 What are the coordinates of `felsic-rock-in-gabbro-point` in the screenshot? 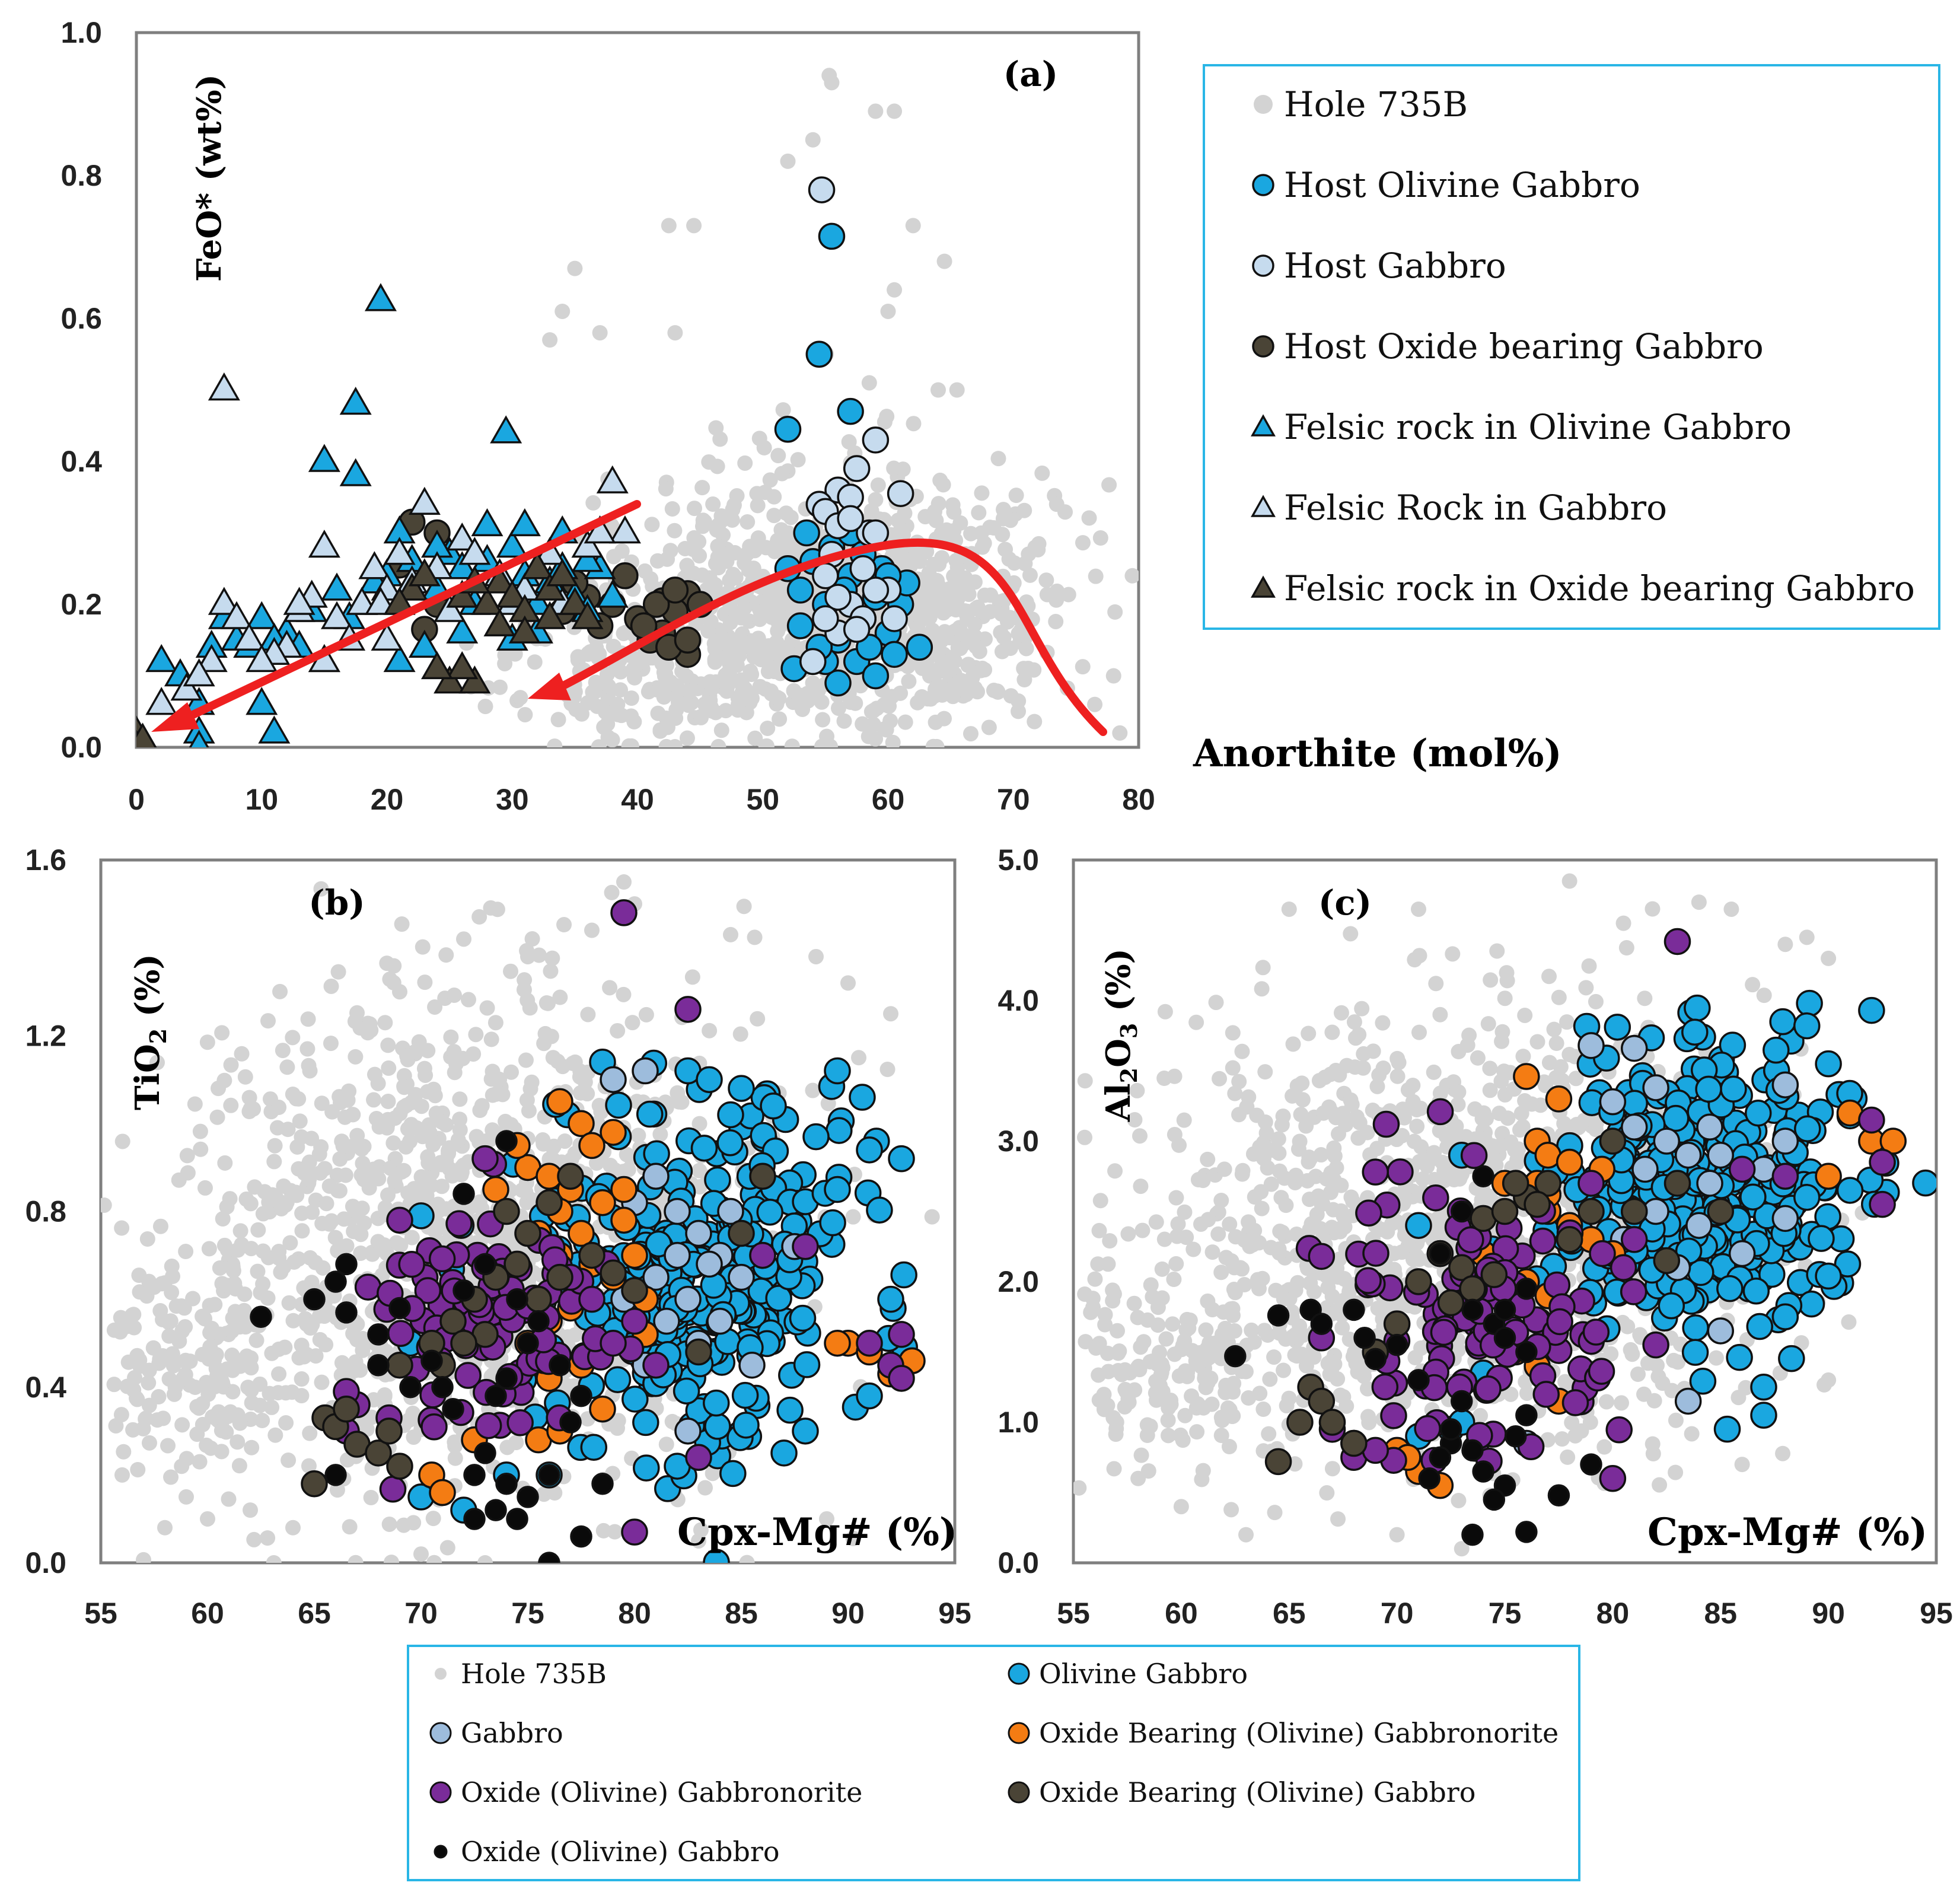 It's located at (450, 608).